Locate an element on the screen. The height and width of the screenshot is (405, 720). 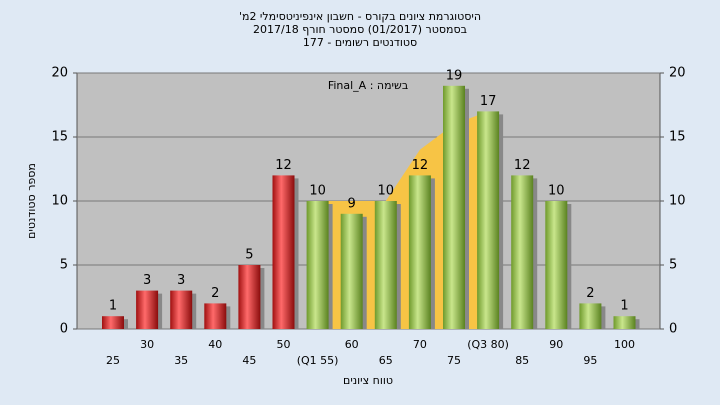
value-label: 9 is located at coordinates (352, 203).